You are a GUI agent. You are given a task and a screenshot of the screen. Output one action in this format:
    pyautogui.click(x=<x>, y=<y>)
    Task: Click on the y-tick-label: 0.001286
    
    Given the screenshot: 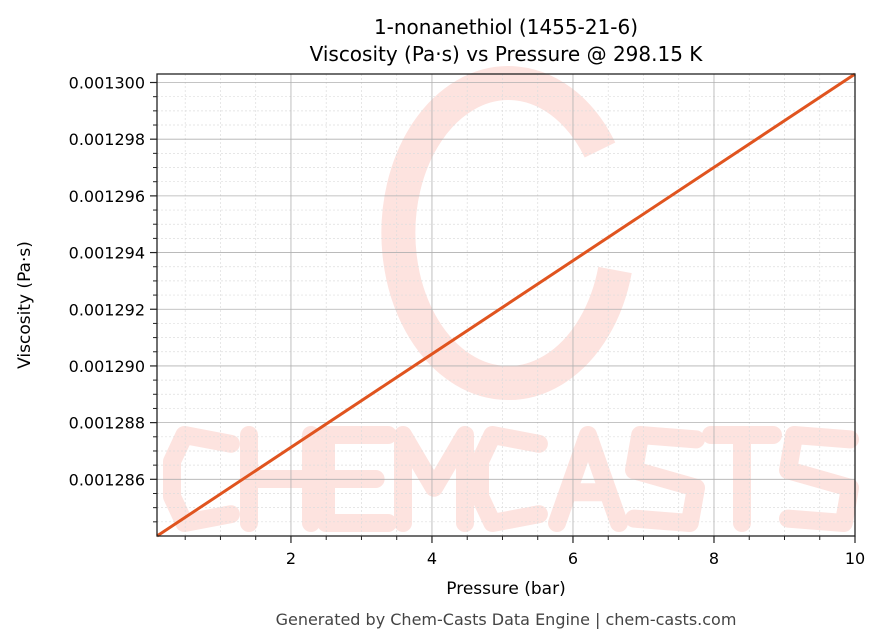 What is the action you would take?
    pyautogui.click(x=107, y=479)
    